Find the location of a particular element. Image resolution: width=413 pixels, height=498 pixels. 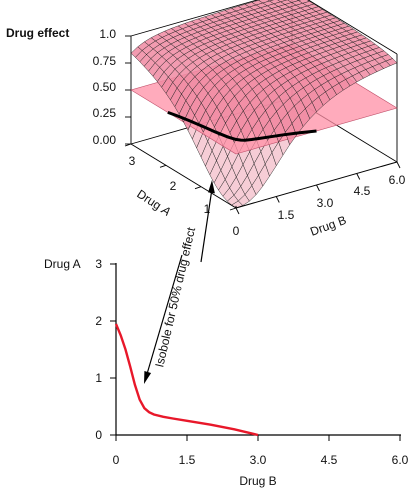

x-tick-label: 6.0 is located at coordinates (400, 460).